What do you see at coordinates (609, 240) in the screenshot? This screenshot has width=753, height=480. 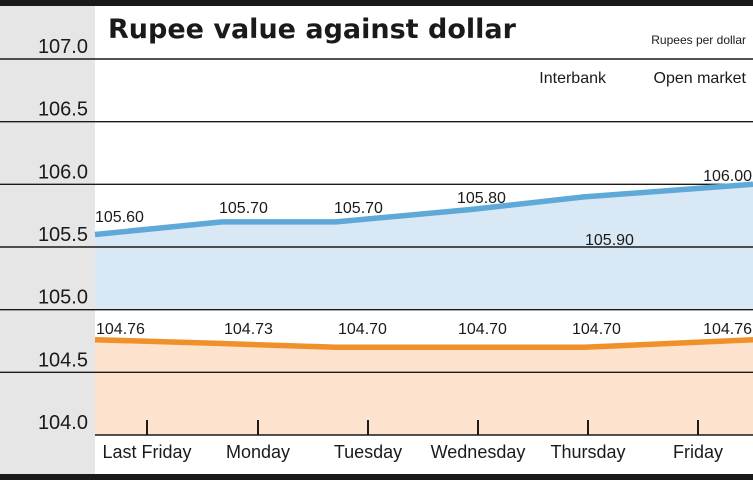 I see `data-label-open-market: 105.90` at bounding box center [609, 240].